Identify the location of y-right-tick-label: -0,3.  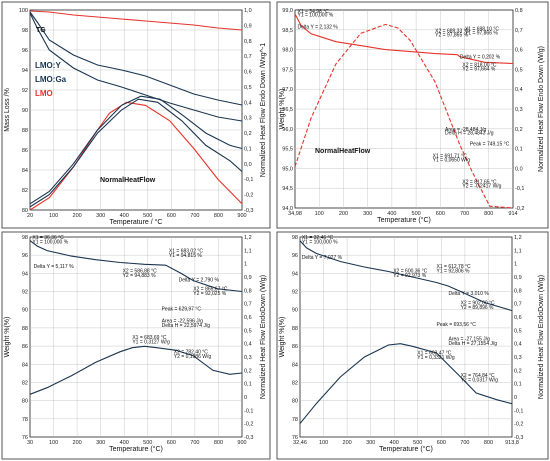
(248, 438).